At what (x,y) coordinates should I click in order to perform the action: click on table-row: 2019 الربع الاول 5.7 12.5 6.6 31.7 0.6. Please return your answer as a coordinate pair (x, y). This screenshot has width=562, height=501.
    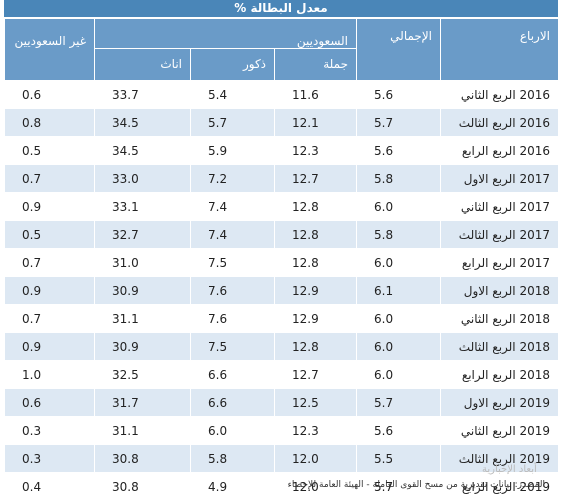
    Looking at the image, I should click on (281, 403).